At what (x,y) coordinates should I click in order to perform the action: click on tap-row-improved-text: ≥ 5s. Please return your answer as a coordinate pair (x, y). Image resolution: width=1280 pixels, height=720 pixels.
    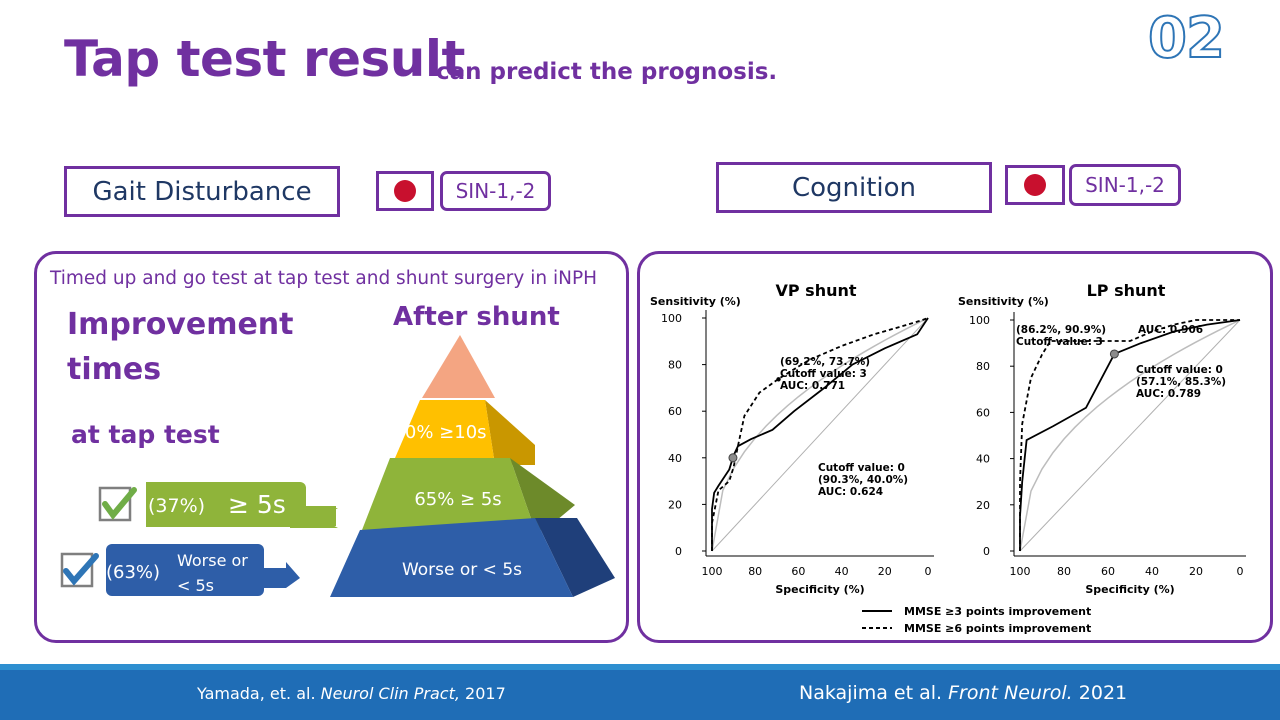
    Looking at the image, I should click on (257, 504).